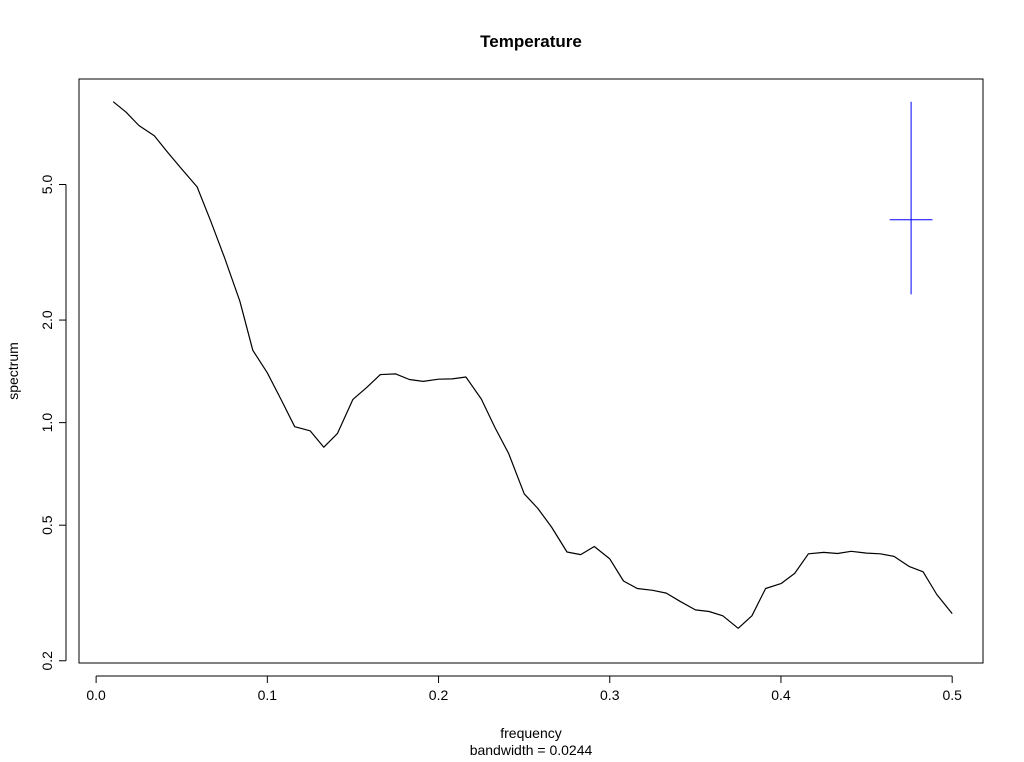  Describe the element at coordinates (96, 695) in the screenshot. I see `x-tick-label: 0.0` at that location.